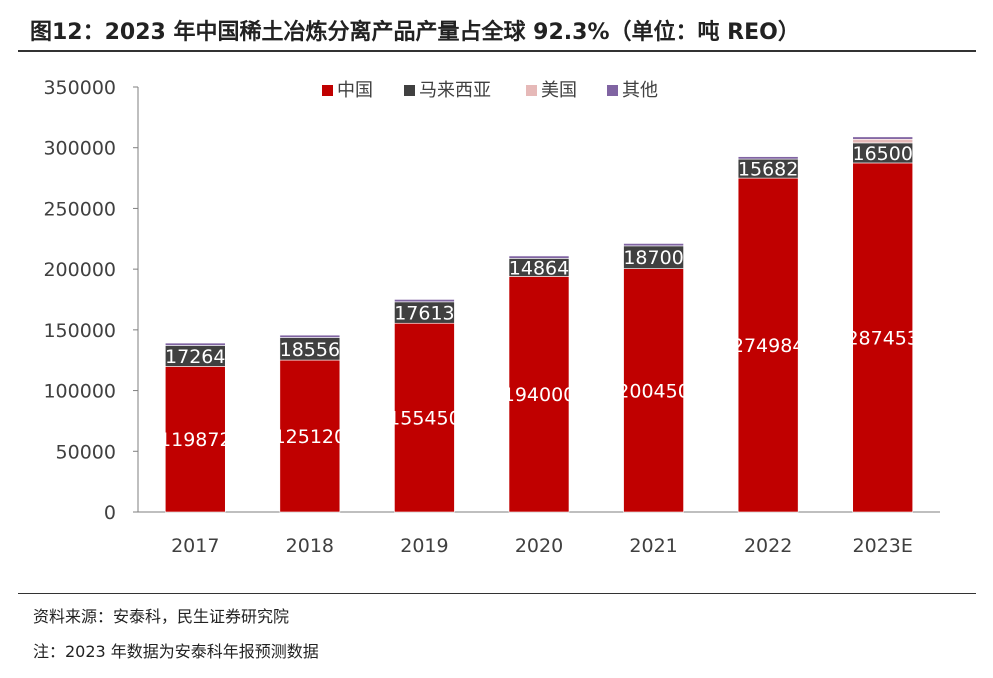 Image resolution: width=993 pixels, height=678 pixels. Describe the element at coordinates (455, 90) in the screenshot. I see `legend-label: 马来西亚` at that location.